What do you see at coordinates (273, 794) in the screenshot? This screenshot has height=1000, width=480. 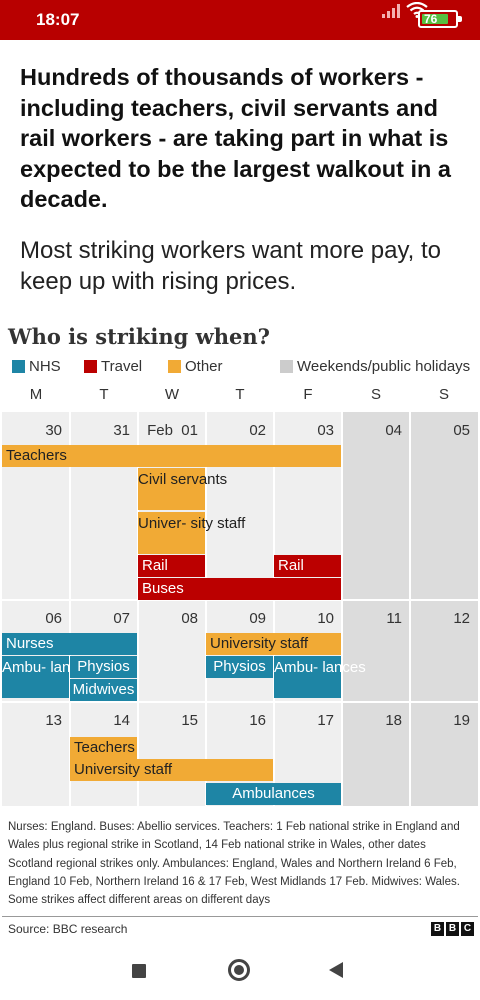 I see `strike-bar-ambulances: Ambulances` at bounding box center [273, 794].